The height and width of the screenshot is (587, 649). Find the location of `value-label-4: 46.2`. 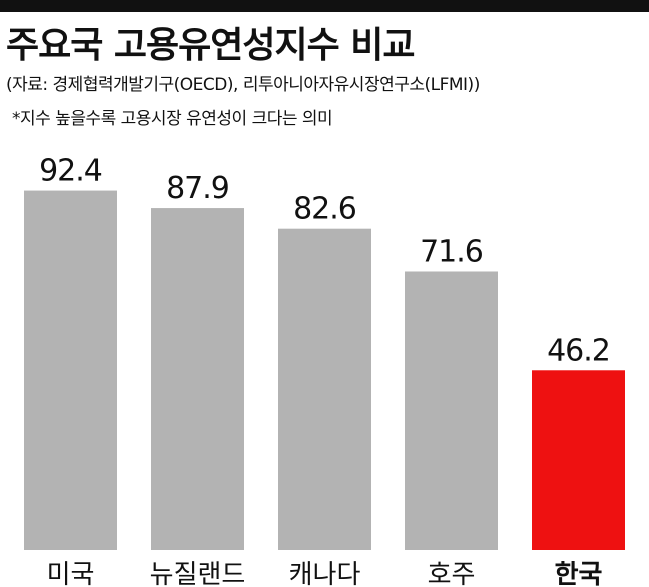

value-label-4: 46.2 is located at coordinates (578, 350).